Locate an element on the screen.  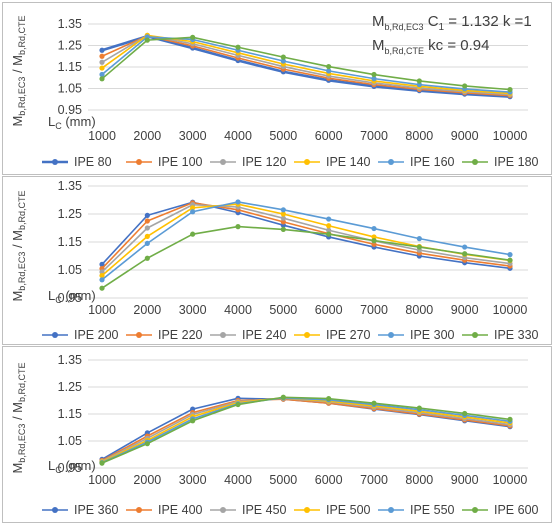
legend-label: IPE 240 is located at coordinates (264, 335).